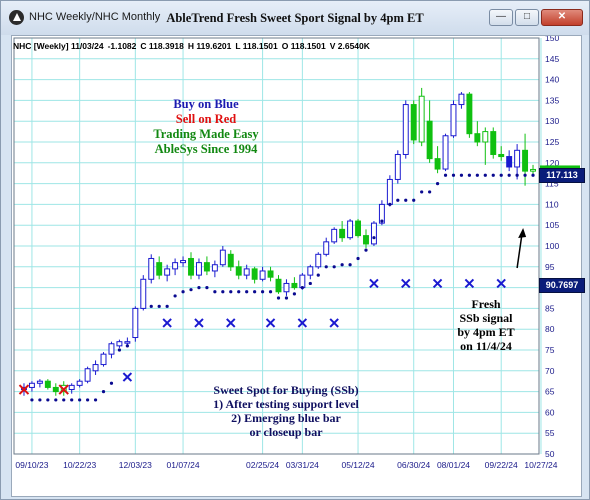  I want to click on signal-arrow-shaft, so click(519, 250).